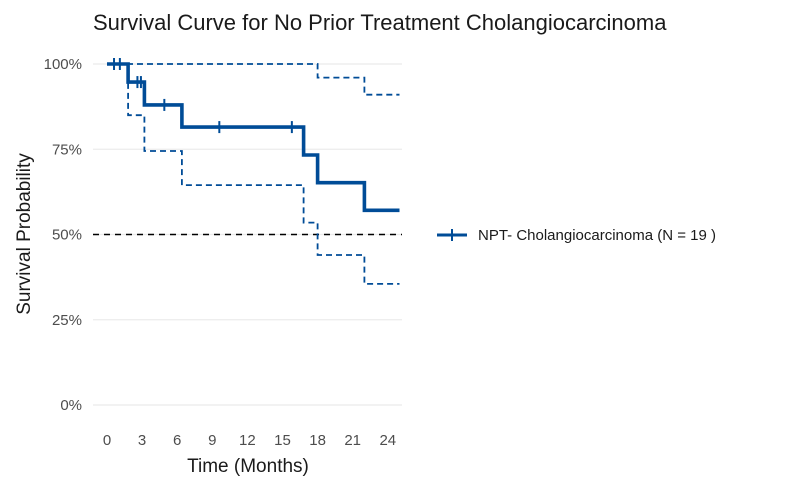 Image resolution: width=789 pixels, height=487 pixels. What do you see at coordinates (177, 440) in the screenshot?
I see `x-tick-label: 6` at bounding box center [177, 440].